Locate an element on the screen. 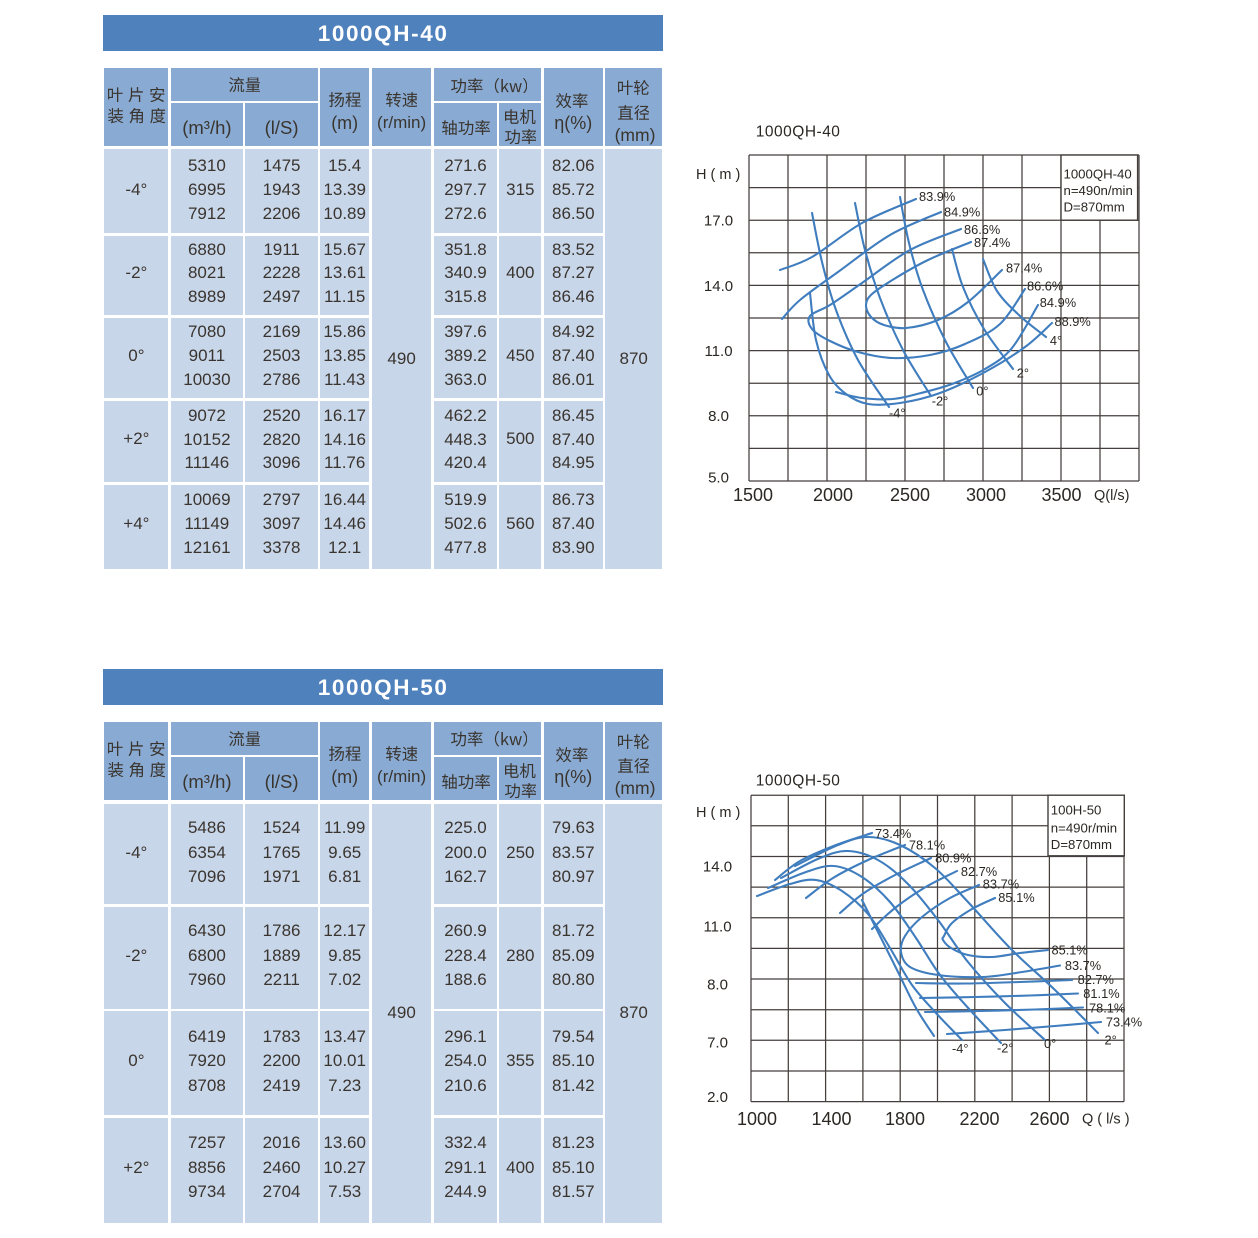 The height and width of the screenshot is (1238, 1258). svg-text: 2200 is located at coordinates (979, 1119).